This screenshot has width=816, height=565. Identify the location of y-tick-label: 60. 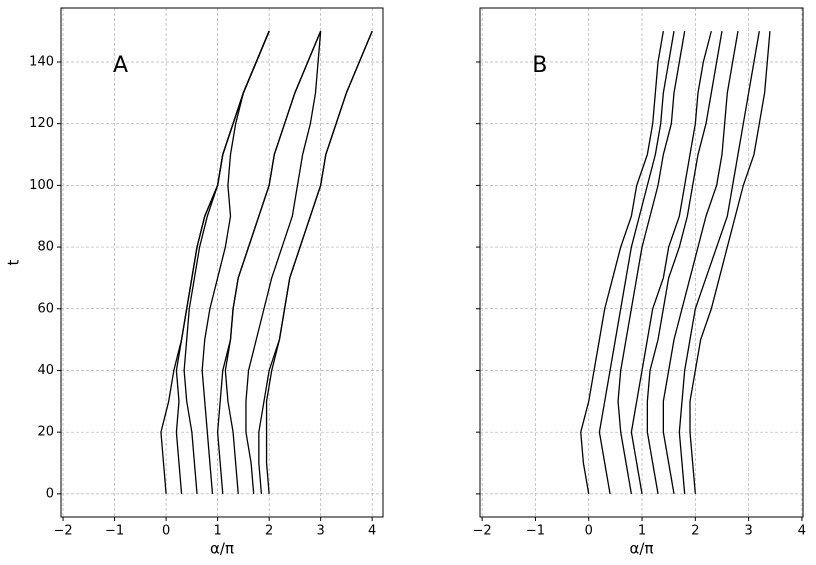
(45, 308).